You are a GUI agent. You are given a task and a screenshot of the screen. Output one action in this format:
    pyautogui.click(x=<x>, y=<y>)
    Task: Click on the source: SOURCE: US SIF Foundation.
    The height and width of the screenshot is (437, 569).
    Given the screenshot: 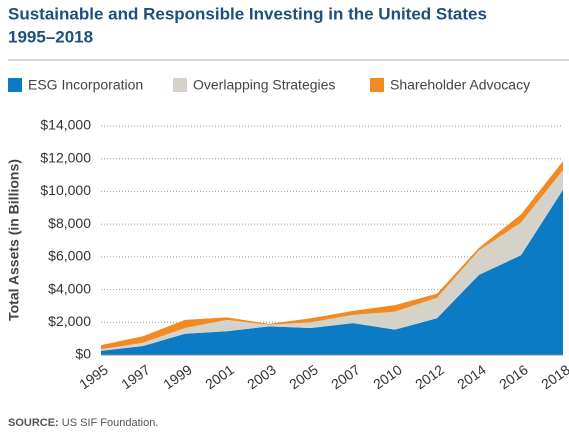 What is the action you would take?
    pyautogui.click(x=83, y=423)
    